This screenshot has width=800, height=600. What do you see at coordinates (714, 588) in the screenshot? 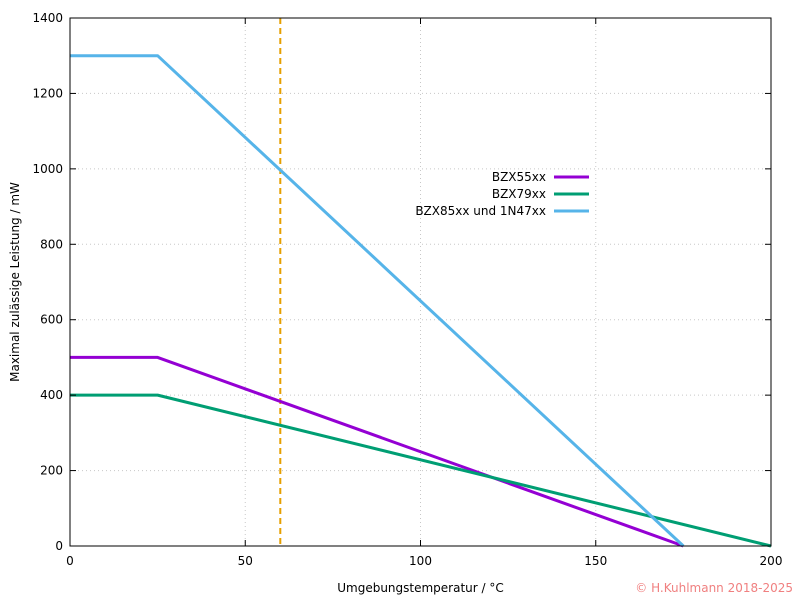
I see `copyright-notice: © H.Kuhlmann 2018-2025` at bounding box center [714, 588].